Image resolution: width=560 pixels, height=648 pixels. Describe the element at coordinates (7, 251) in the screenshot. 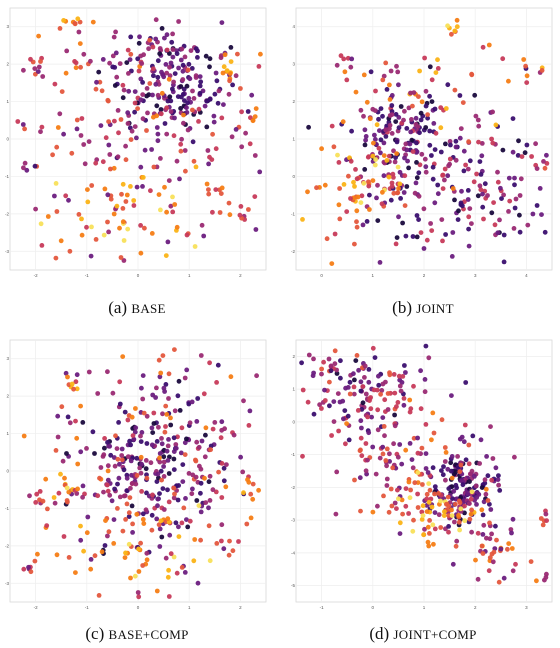

I see `y-tick-label: -3` at that location.